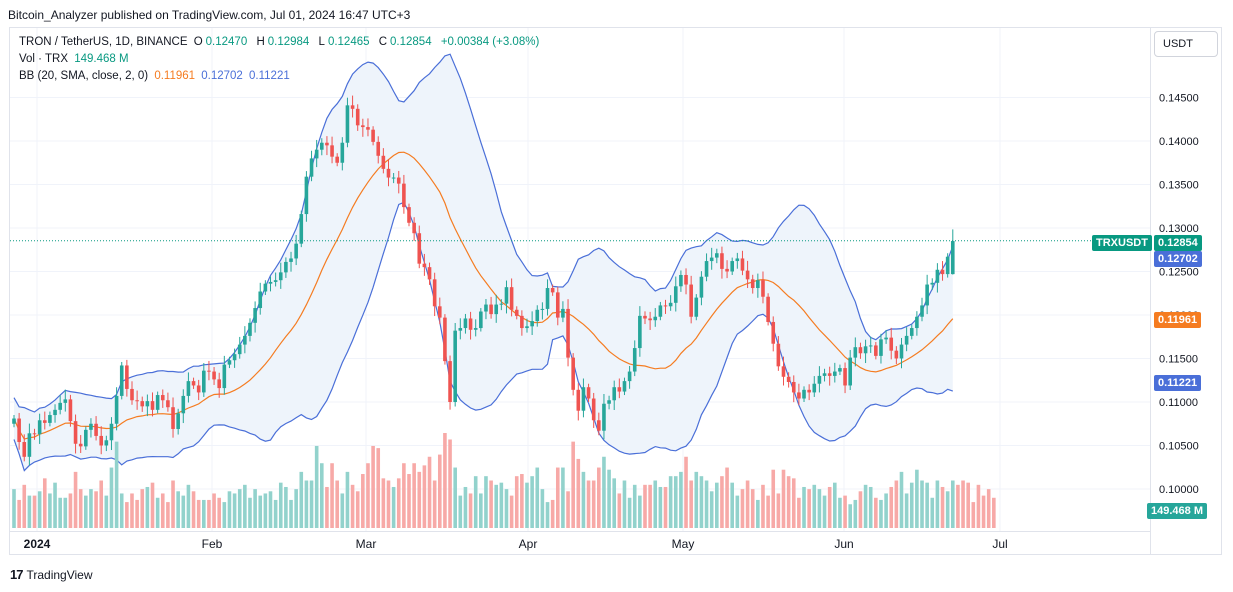 The width and height of the screenshot is (1233, 592). I want to click on currency-button: USDT, so click(1186, 44).